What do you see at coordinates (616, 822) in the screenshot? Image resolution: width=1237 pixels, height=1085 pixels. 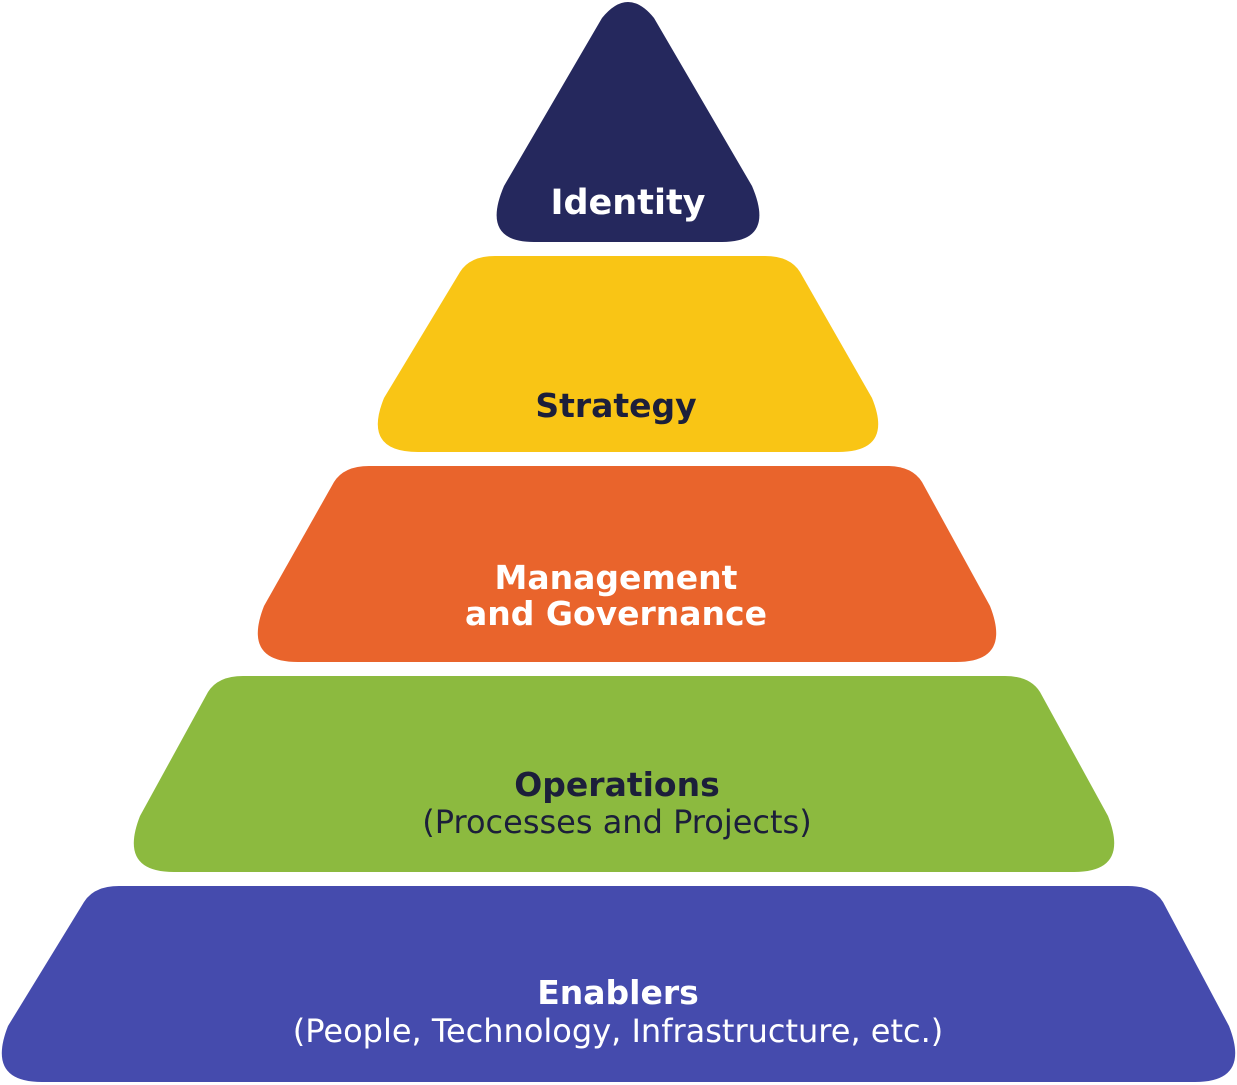 I see `tier-operations-sublabel: (Processes and Projects)` at bounding box center [616, 822].